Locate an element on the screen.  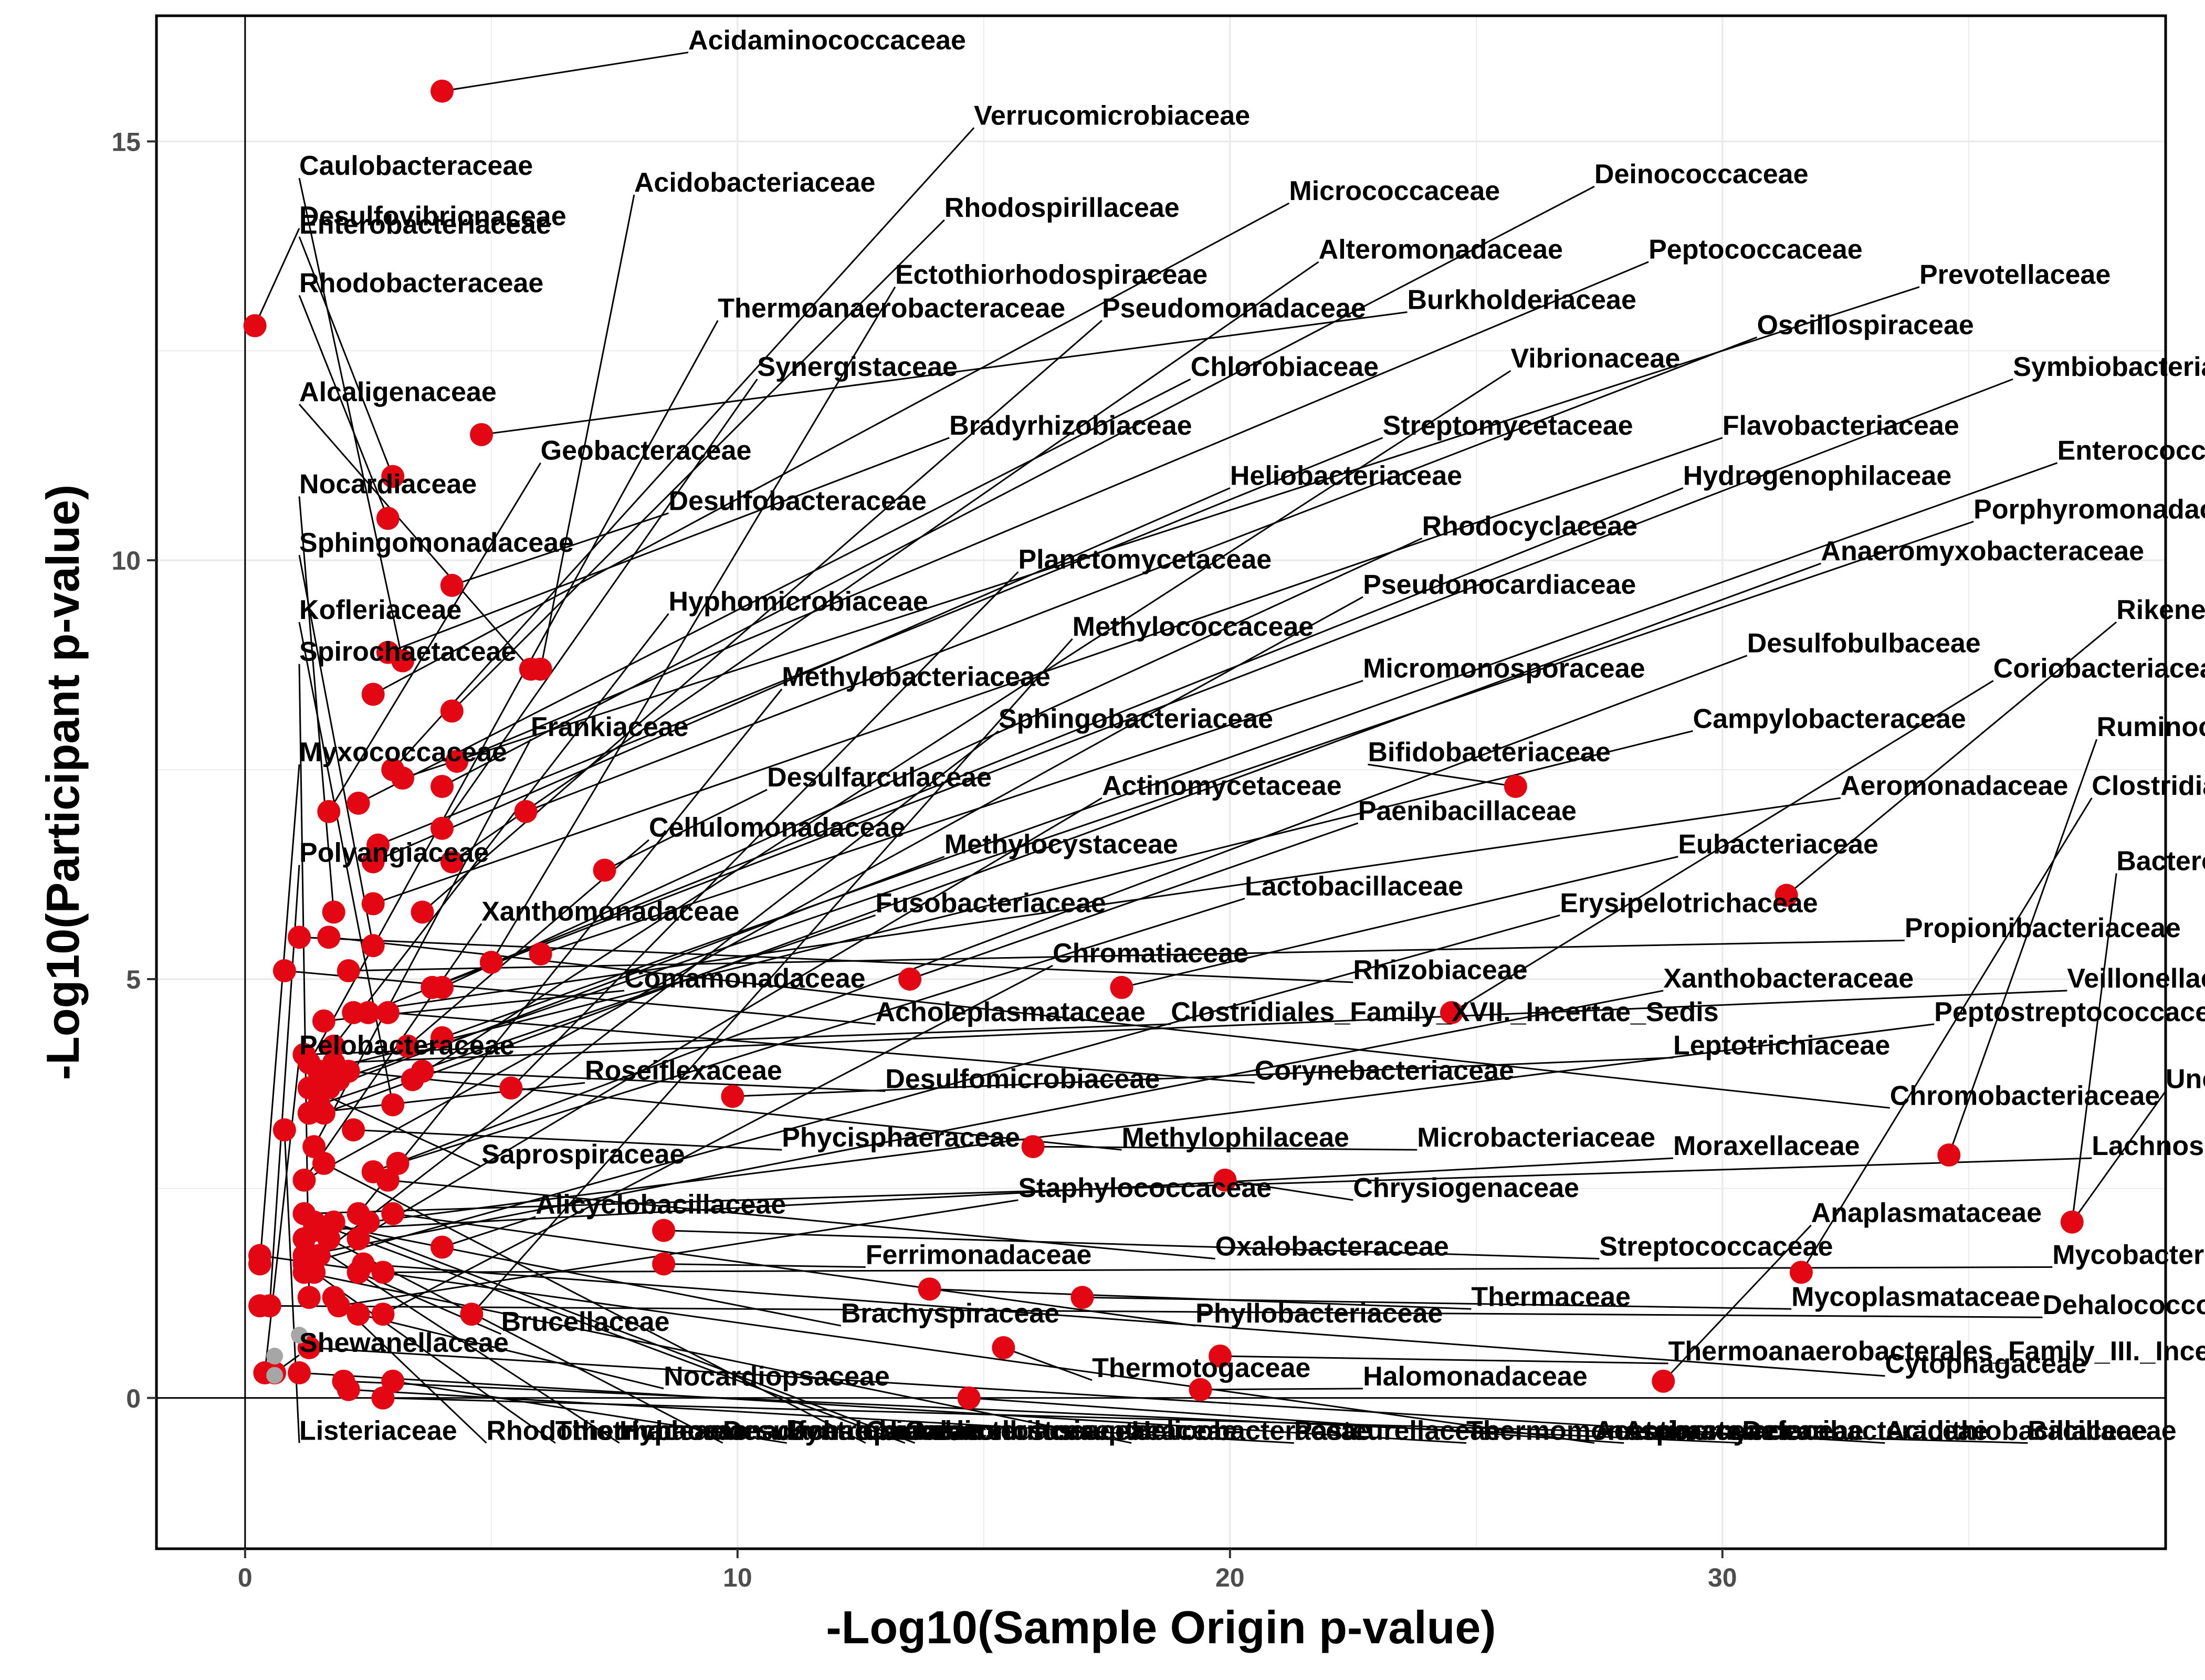
point-label: Syntrophaceae is located at coordinates (885, 1431).